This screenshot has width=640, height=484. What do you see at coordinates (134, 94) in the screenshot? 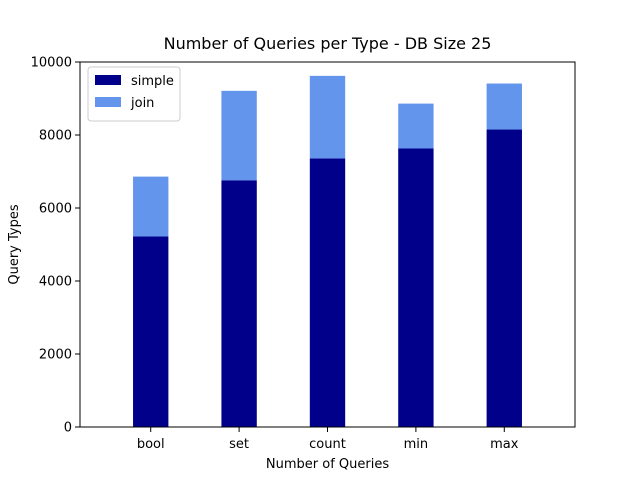
I see `legend: simple join` at bounding box center [134, 94].